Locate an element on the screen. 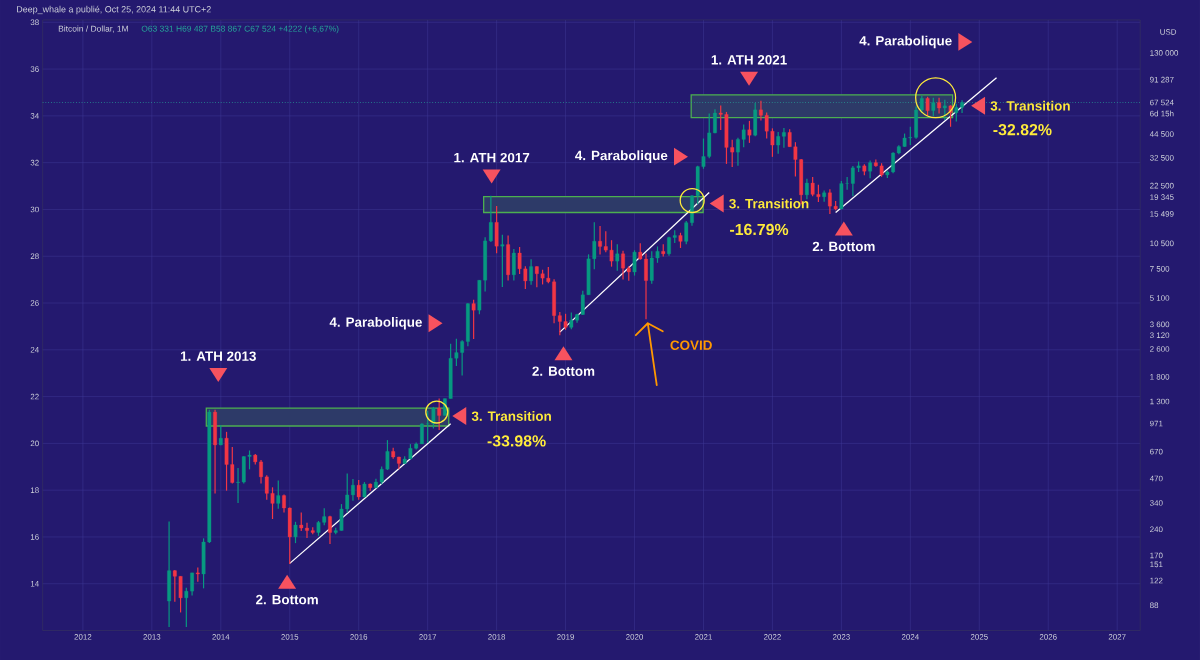 The height and width of the screenshot is (660, 1200). annotation: -16.79% is located at coordinates (759, 229).